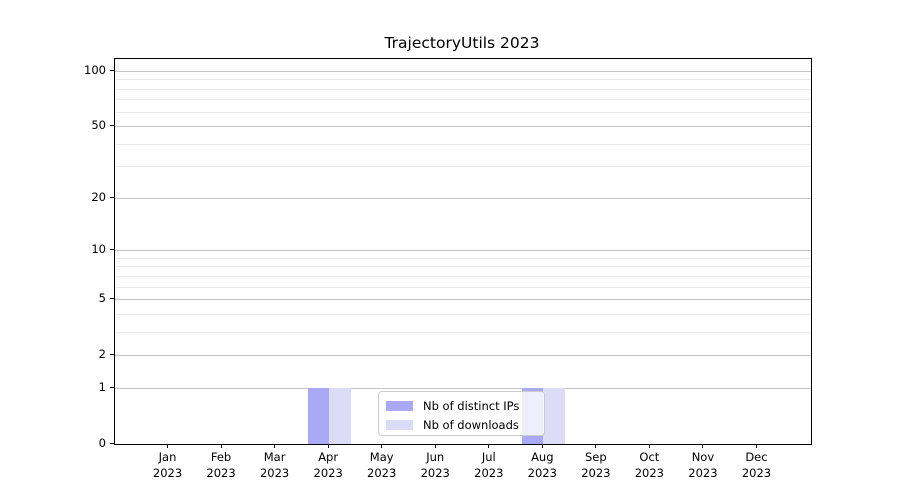  I want to click on x-tick-nov, so click(703, 446).